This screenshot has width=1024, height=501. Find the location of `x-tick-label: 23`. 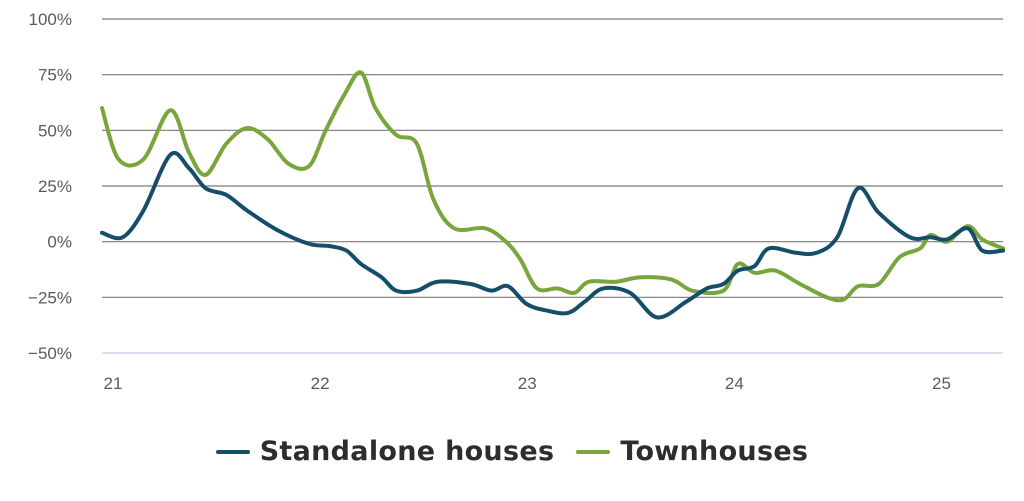

x-tick-label: 23 is located at coordinates (527, 383).